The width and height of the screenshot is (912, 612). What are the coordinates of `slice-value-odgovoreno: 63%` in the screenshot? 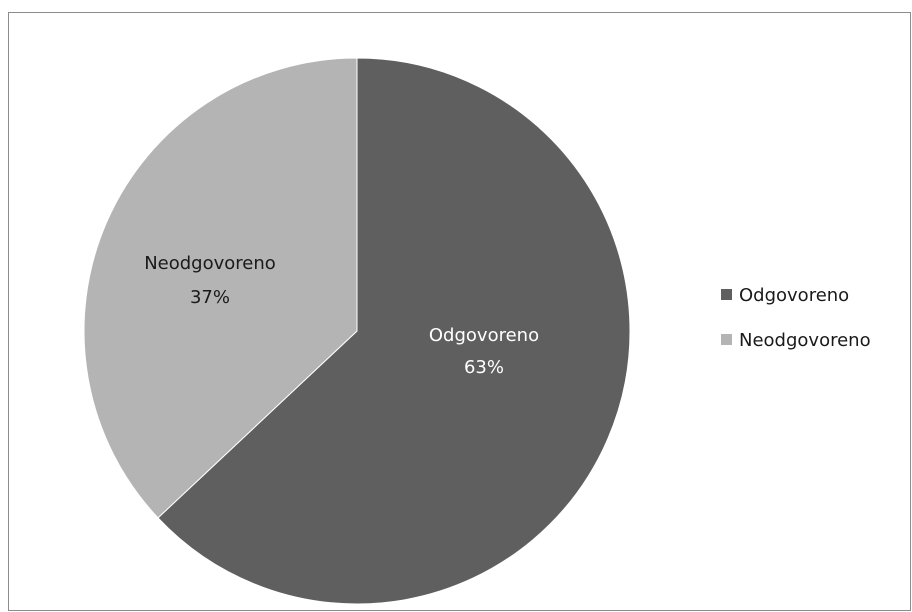 It's located at (484, 367).